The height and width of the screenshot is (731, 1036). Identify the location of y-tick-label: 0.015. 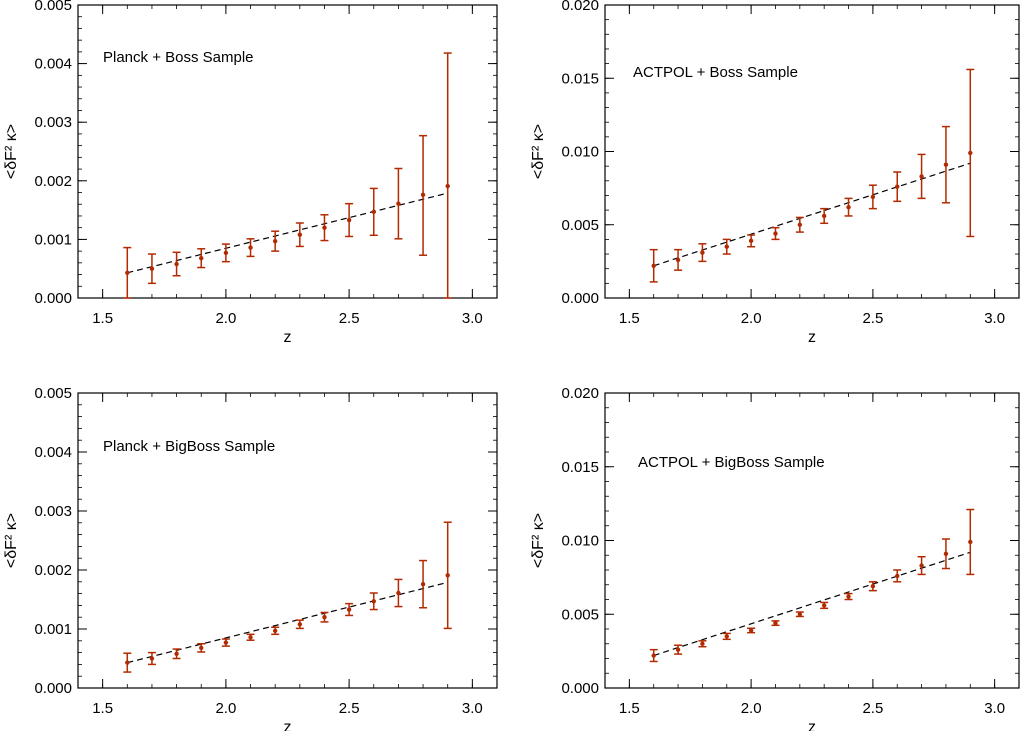
(580, 467).